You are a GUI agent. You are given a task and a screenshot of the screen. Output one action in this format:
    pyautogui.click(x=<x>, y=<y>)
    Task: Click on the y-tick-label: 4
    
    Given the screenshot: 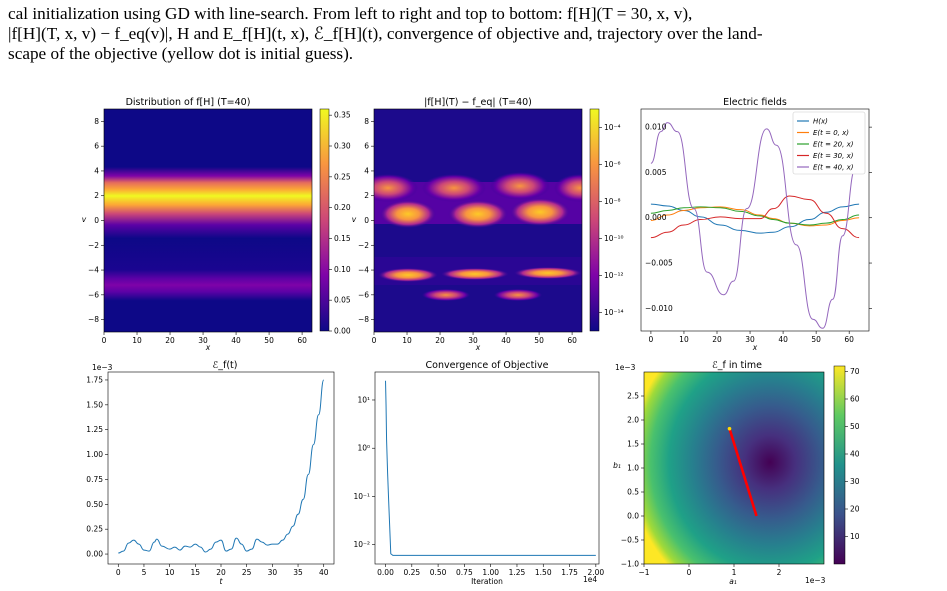 What is the action you would take?
    pyautogui.click(x=96, y=170)
    